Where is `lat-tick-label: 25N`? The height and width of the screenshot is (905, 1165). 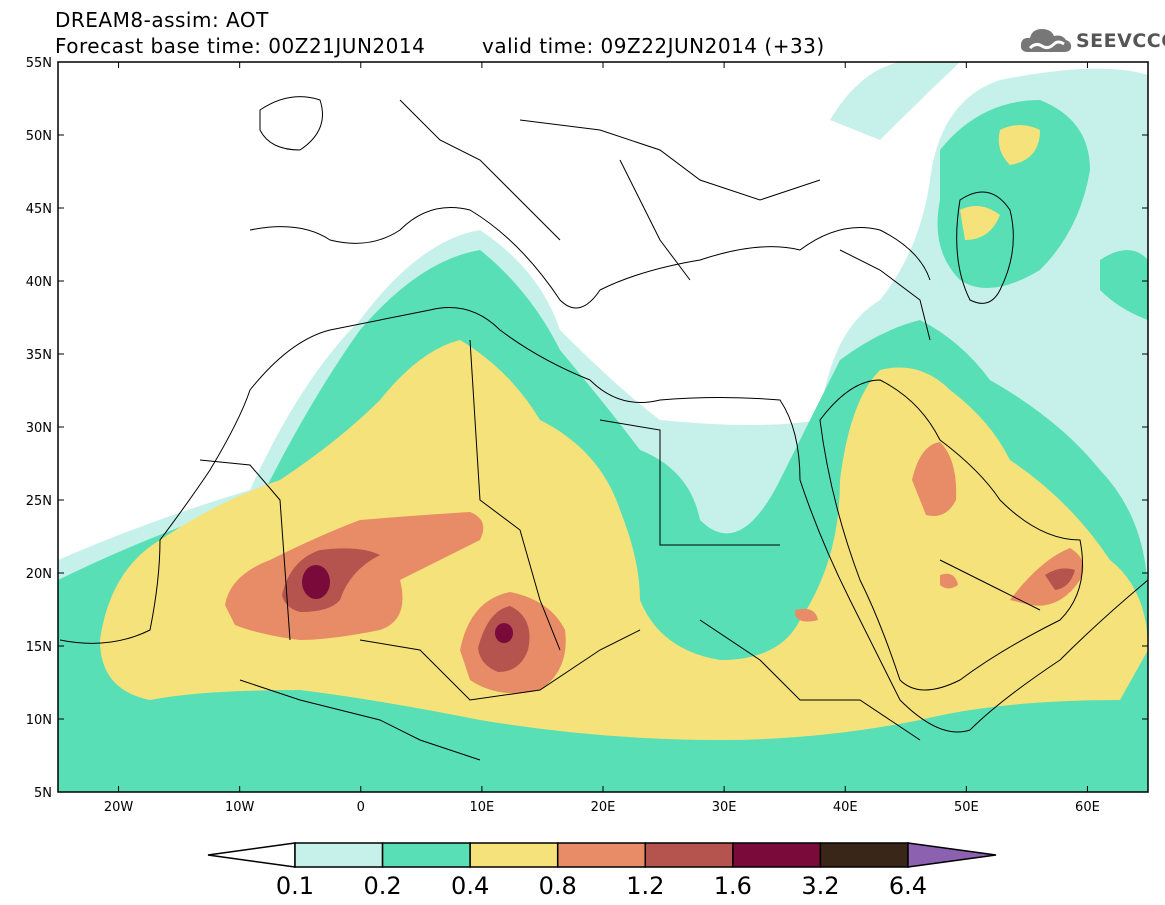
lat-tick-label: 25N is located at coordinates (39, 501).